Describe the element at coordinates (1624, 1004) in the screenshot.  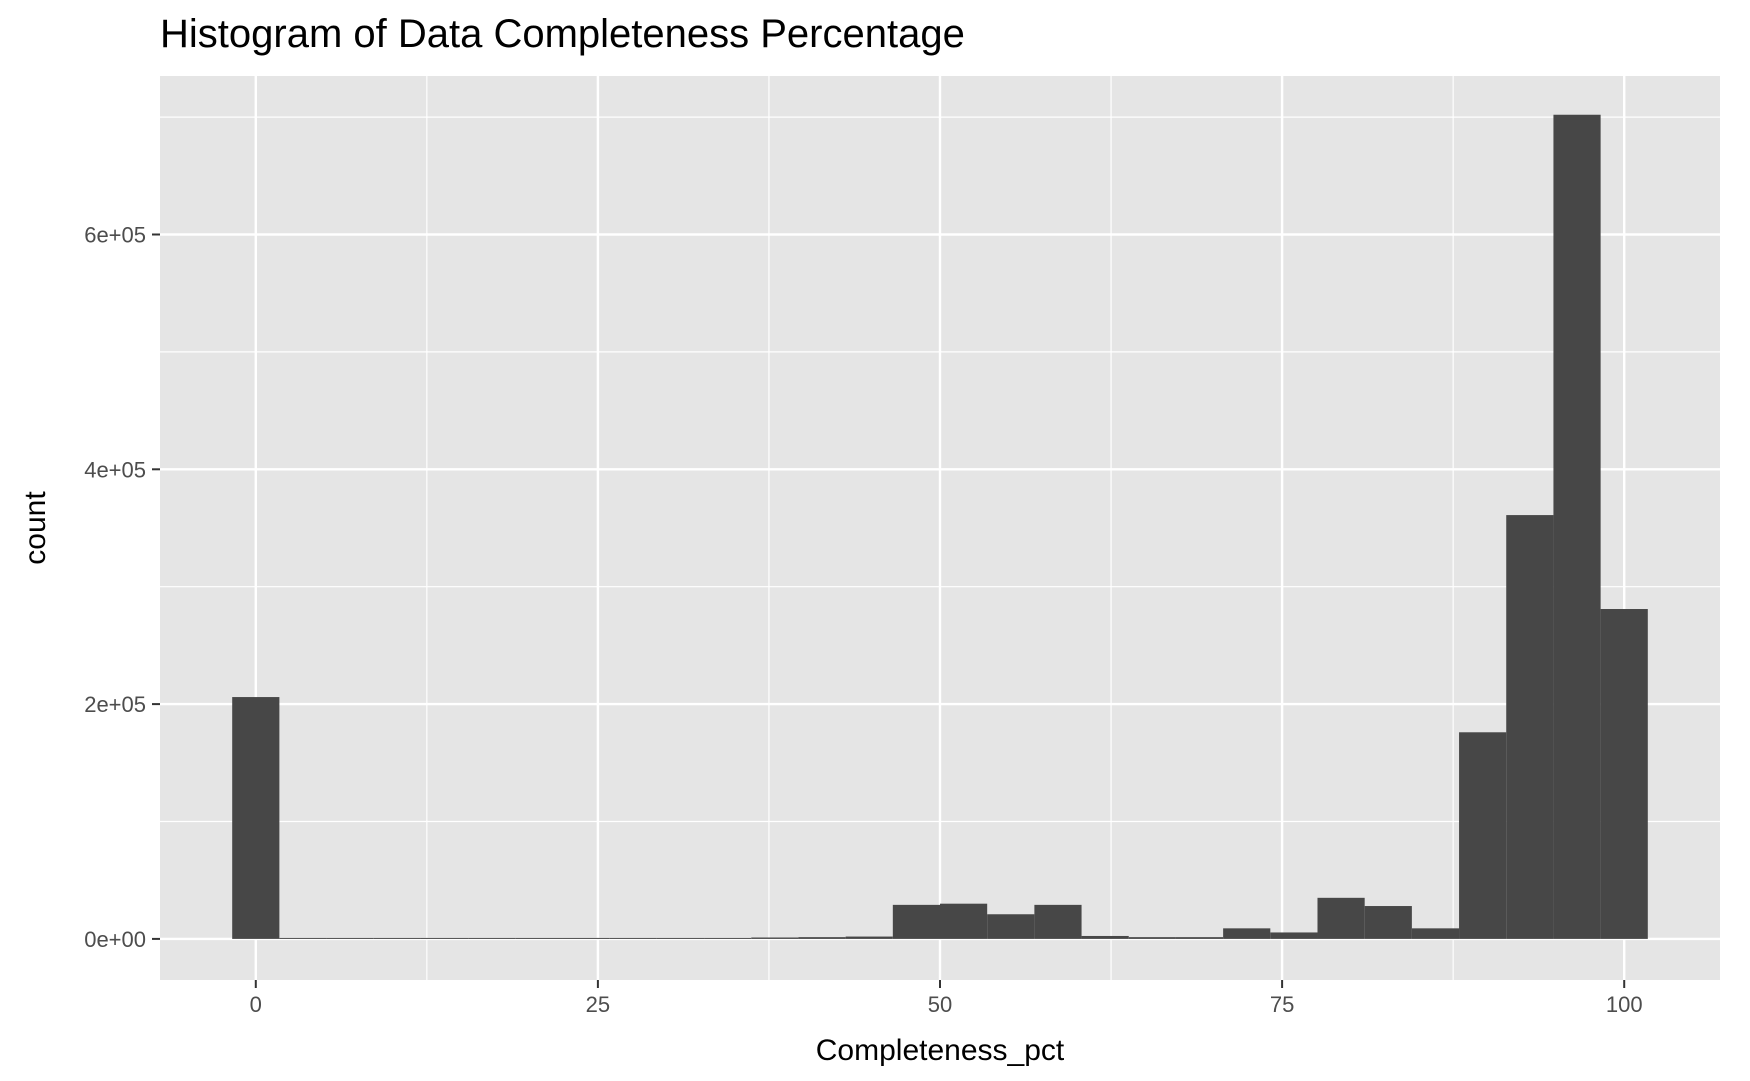
I see `x-tick-label: 100` at that location.